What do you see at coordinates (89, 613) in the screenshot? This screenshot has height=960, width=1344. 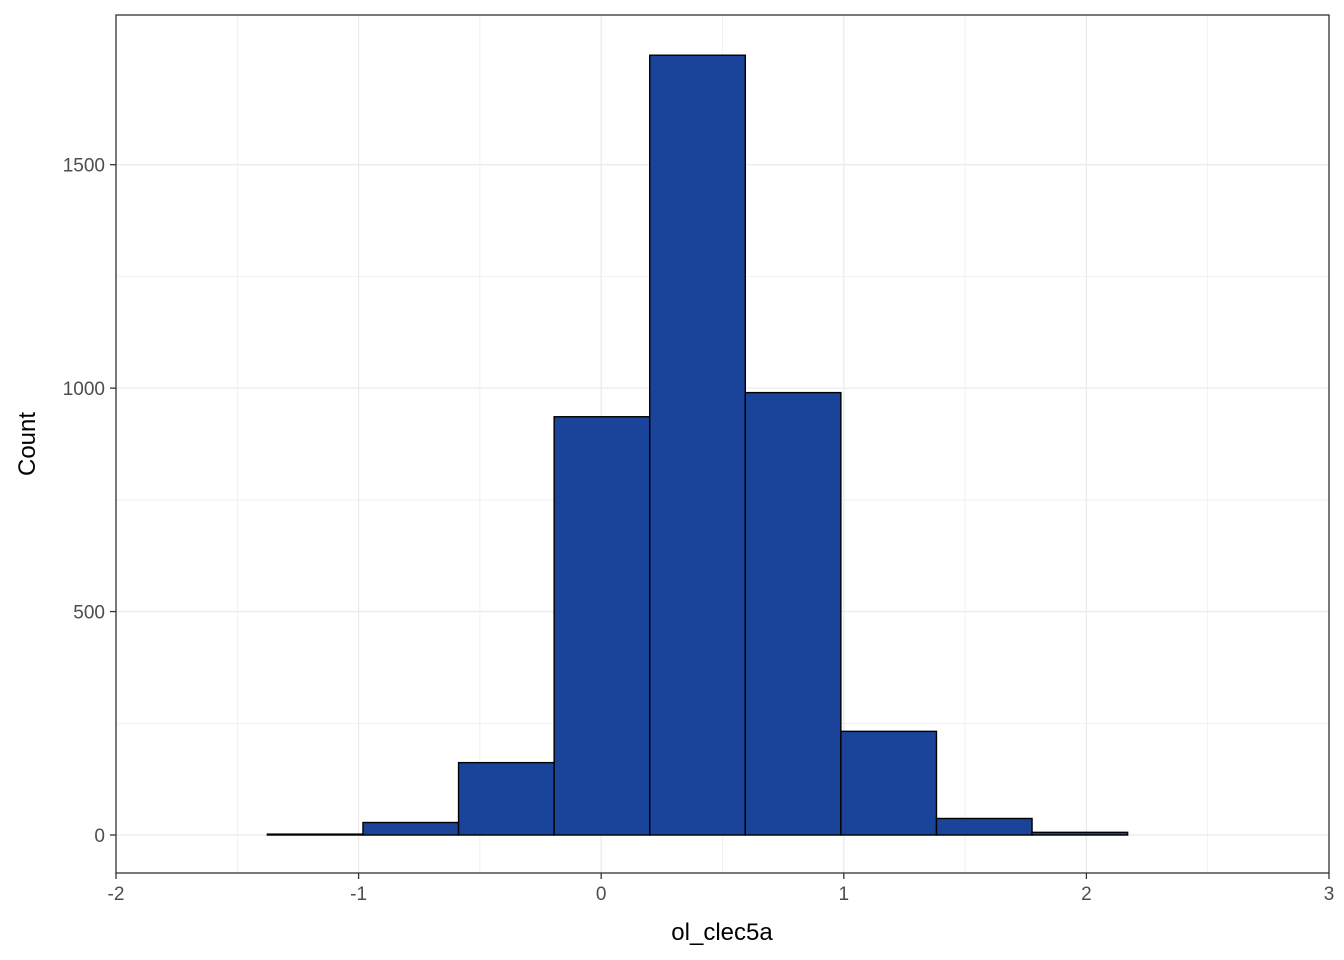 I see `y-tick-label: 500` at bounding box center [89, 613].